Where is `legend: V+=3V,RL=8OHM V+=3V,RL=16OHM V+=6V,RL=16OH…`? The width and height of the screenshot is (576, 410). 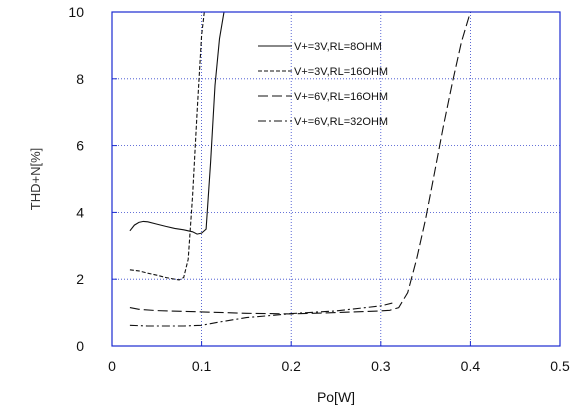 legend: V+=3V,RL=8OHM V+=3V,RL=16OHM V+=6V,RL=16OH… is located at coordinates (323, 84).